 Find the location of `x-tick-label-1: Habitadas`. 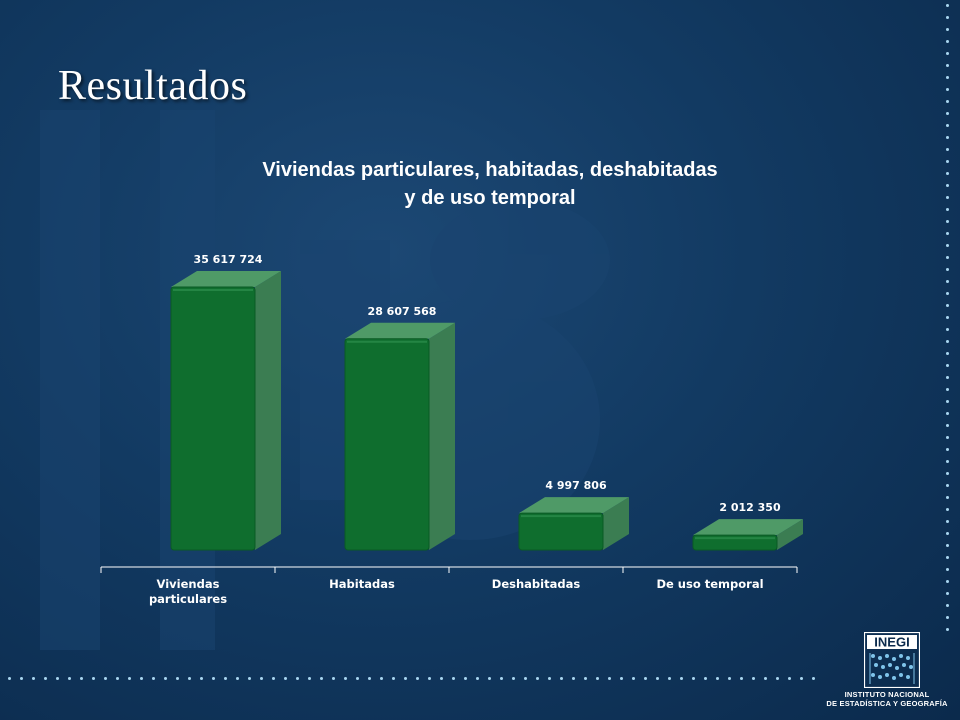

x-tick-label-1: Habitadas is located at coordinates (362, 584).